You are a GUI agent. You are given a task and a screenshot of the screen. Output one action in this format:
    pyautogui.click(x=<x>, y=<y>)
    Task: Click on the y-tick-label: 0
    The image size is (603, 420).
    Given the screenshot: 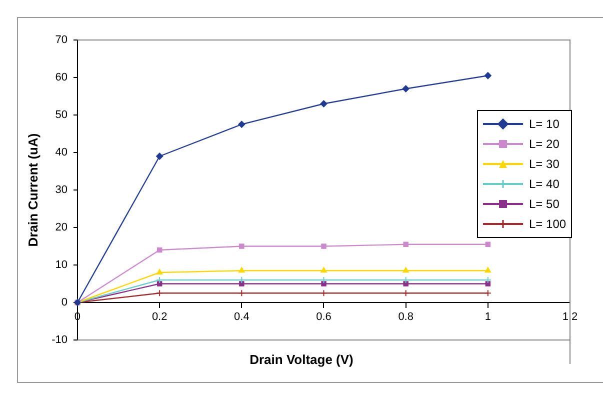 What is the action you would take?
    pyautogui.click(x=64, y=302)
    